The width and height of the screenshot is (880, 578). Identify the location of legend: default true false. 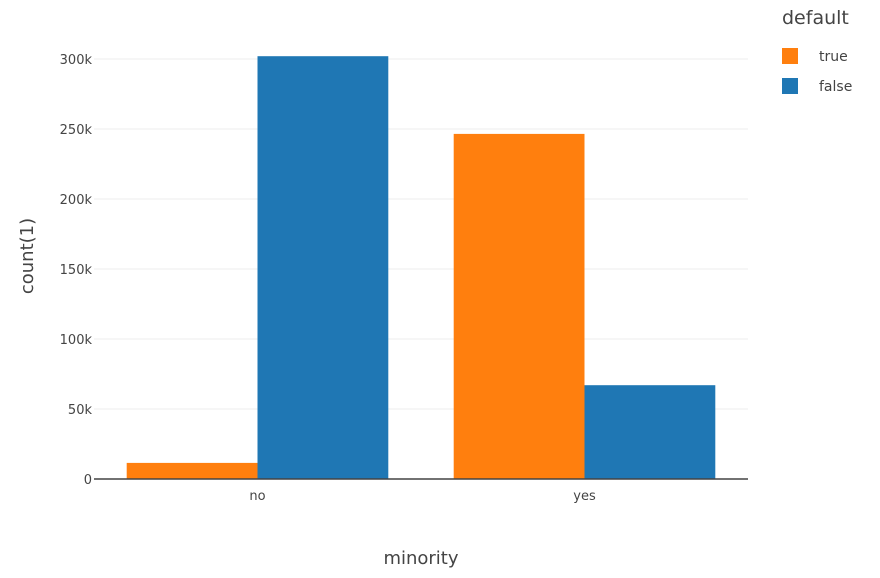
(817, 51).